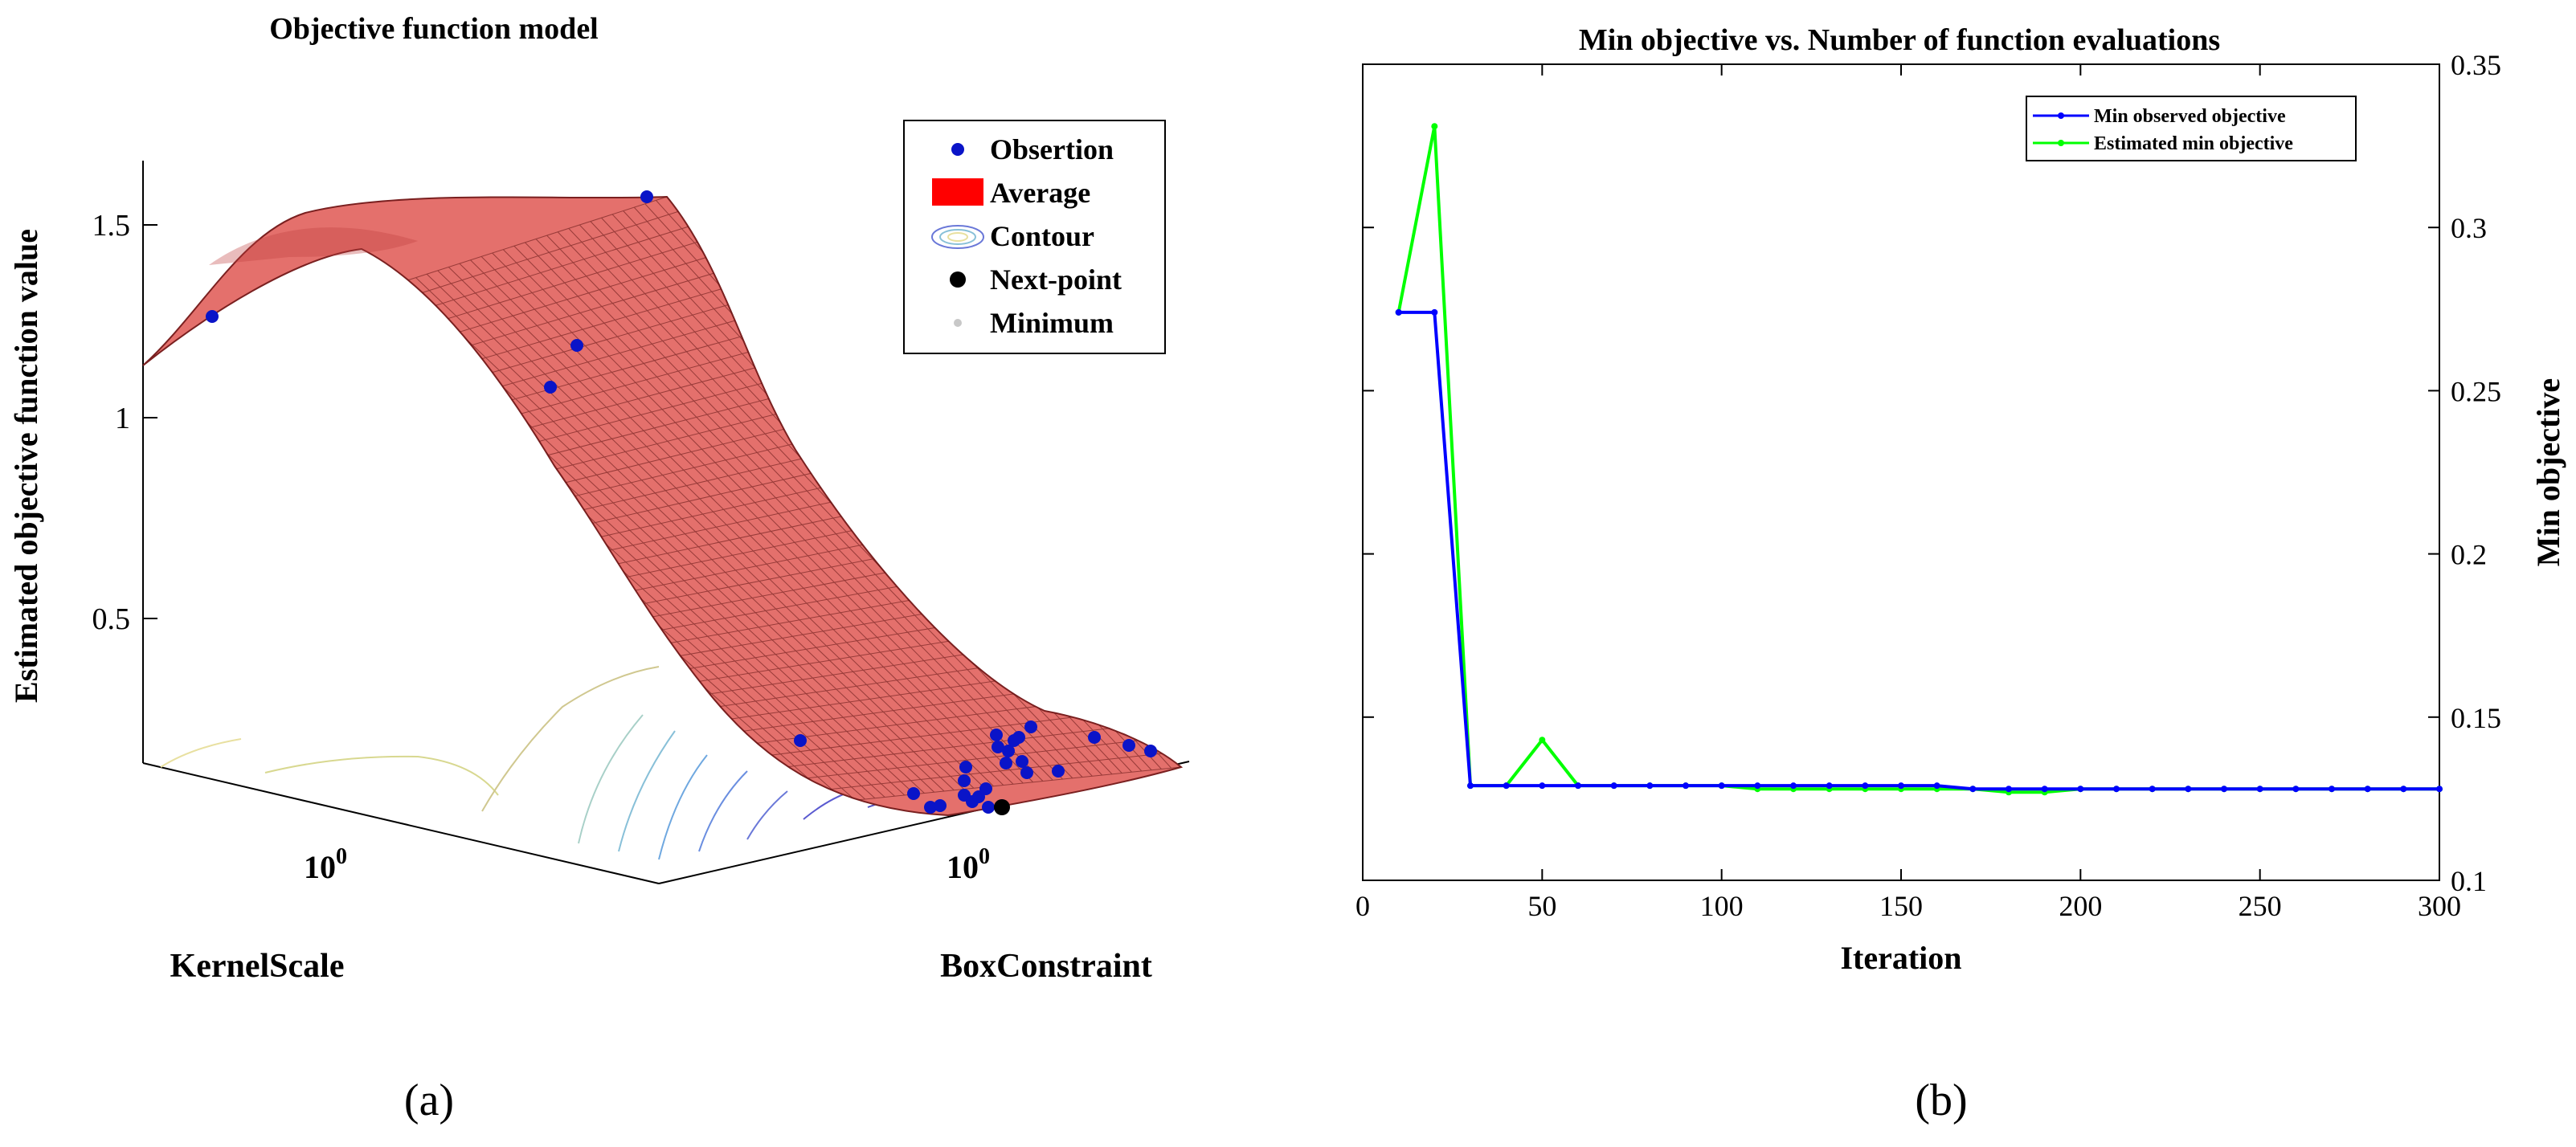 The height and width of the screenshot is (1147, 2576). I want to click on next-point-marker, so click(1002, 807).